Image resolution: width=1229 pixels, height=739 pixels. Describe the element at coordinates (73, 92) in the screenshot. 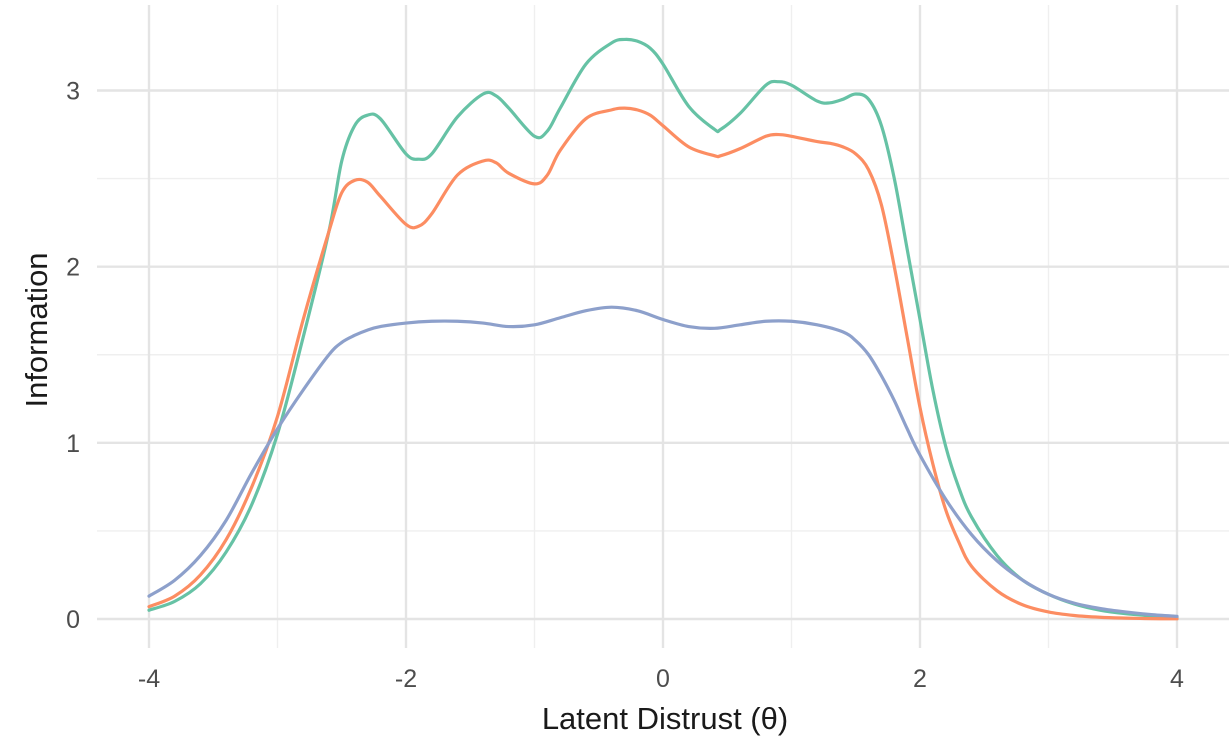

I see `y-tick-label: 3` at that location.